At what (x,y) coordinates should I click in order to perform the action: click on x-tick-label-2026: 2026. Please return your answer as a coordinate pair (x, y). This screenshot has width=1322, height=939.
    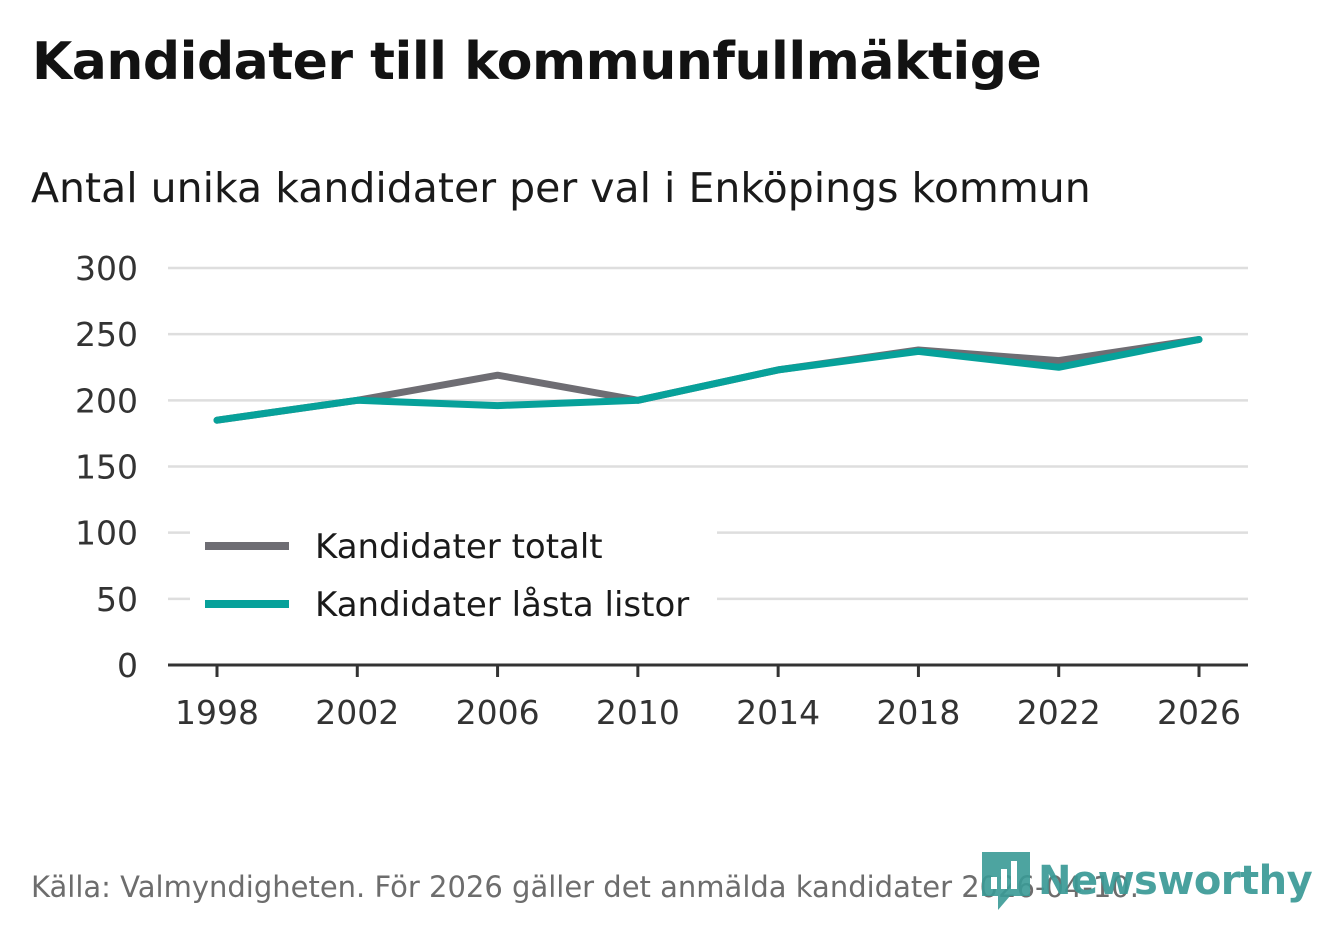
    Looking at the image, I should click on (1199, 712).